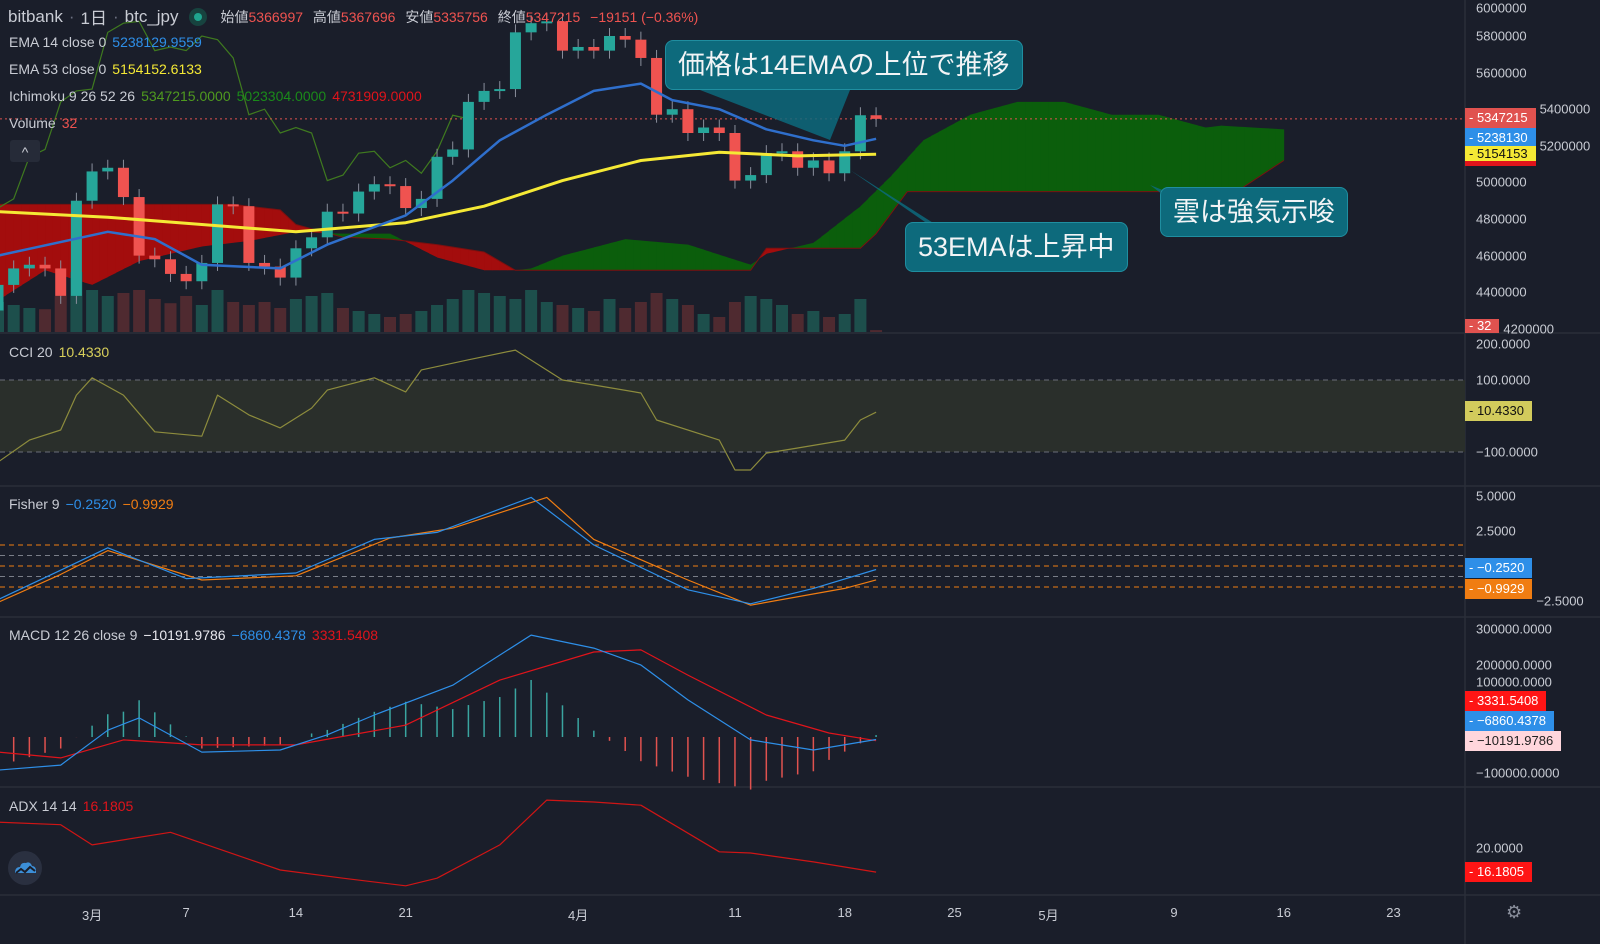 This screenshot has height=944, width=1600. I want to click on price-tick-label: 5200000, so click(1565, 146).